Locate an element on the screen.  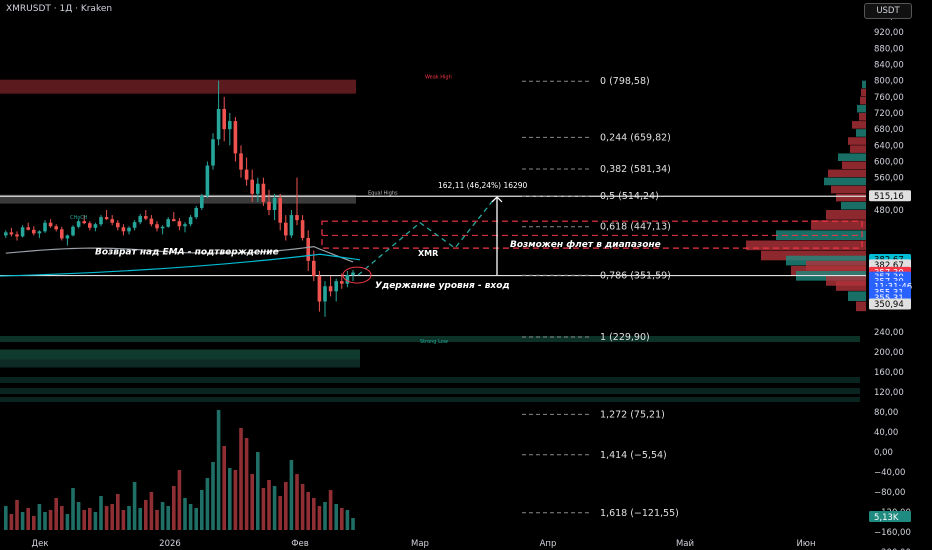
fib-label: 1 (229,90) is located at coordinates (625, 337).